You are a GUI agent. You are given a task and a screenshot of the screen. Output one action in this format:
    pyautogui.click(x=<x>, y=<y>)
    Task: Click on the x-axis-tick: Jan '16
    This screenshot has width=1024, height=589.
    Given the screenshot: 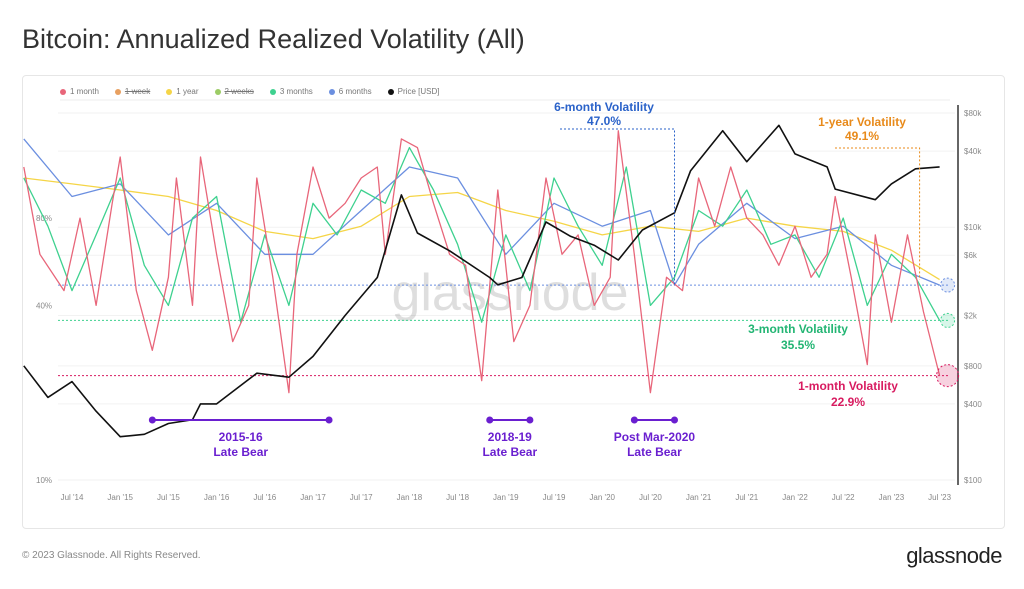 What is the action you would take?
    pyautogui.click(x=217, y=497)
    